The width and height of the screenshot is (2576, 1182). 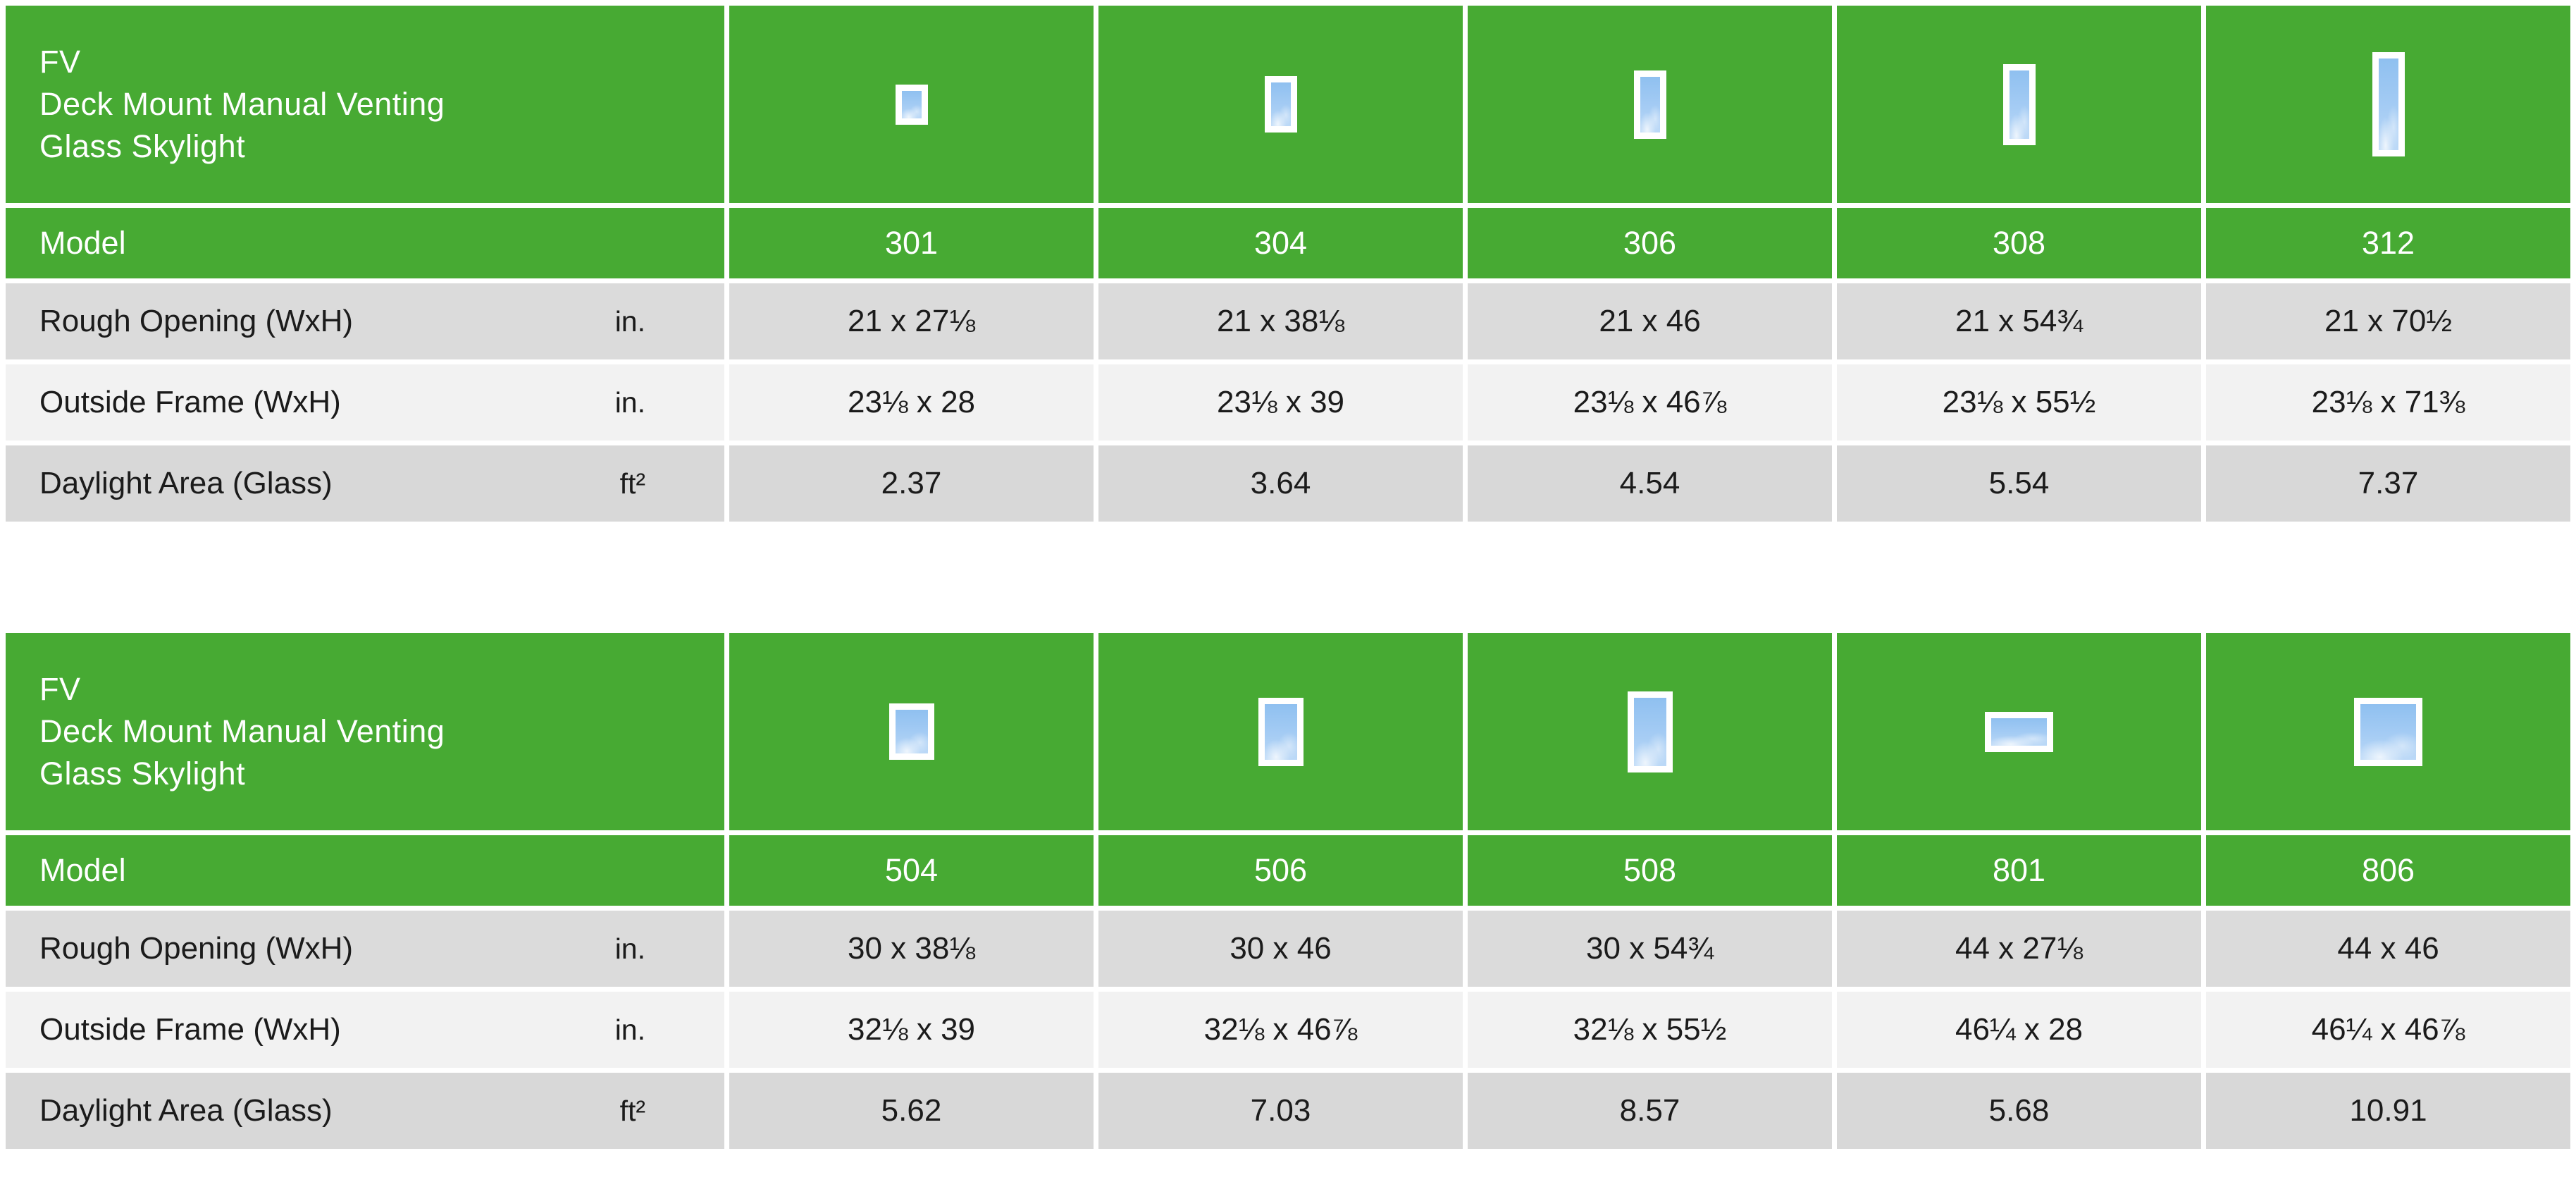 What do you see at coordinates (2388, 1030) in the screenshot?
I see `outside-frame-value: 46¼ x 46⅞` at bounding box center [2388, 1030].